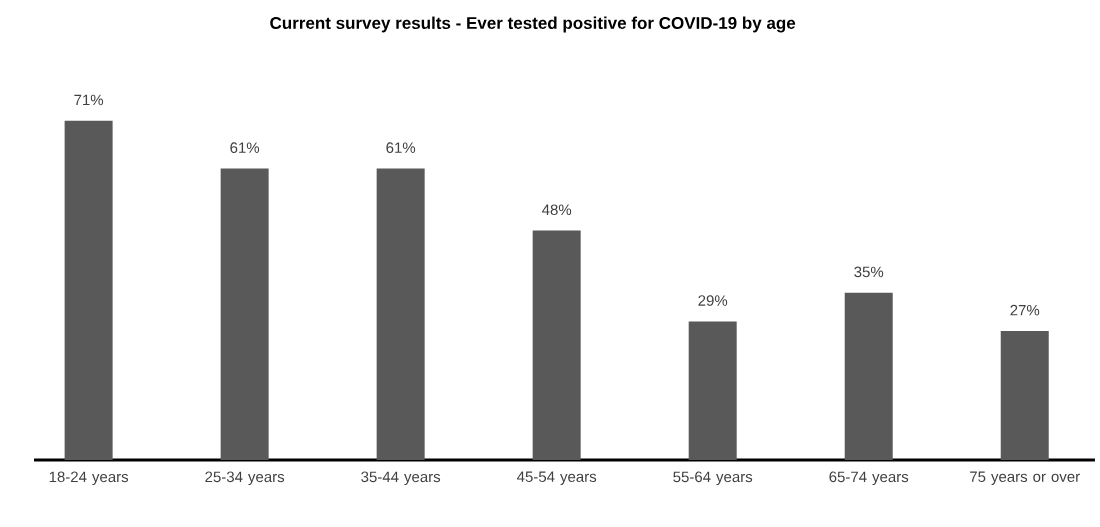 The height and width of the screenshot is (527, 1100). Describe the element at coordinates (89, 478) in the screenshot. I see `x-tick-label: 18-24 years` at that location.